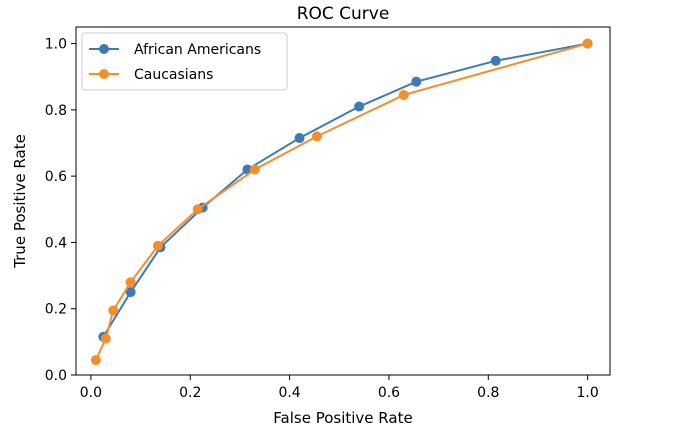 This screenshot has height=440, width=680. I want to click on x-tick-label: 0.6, so click(389, 393).